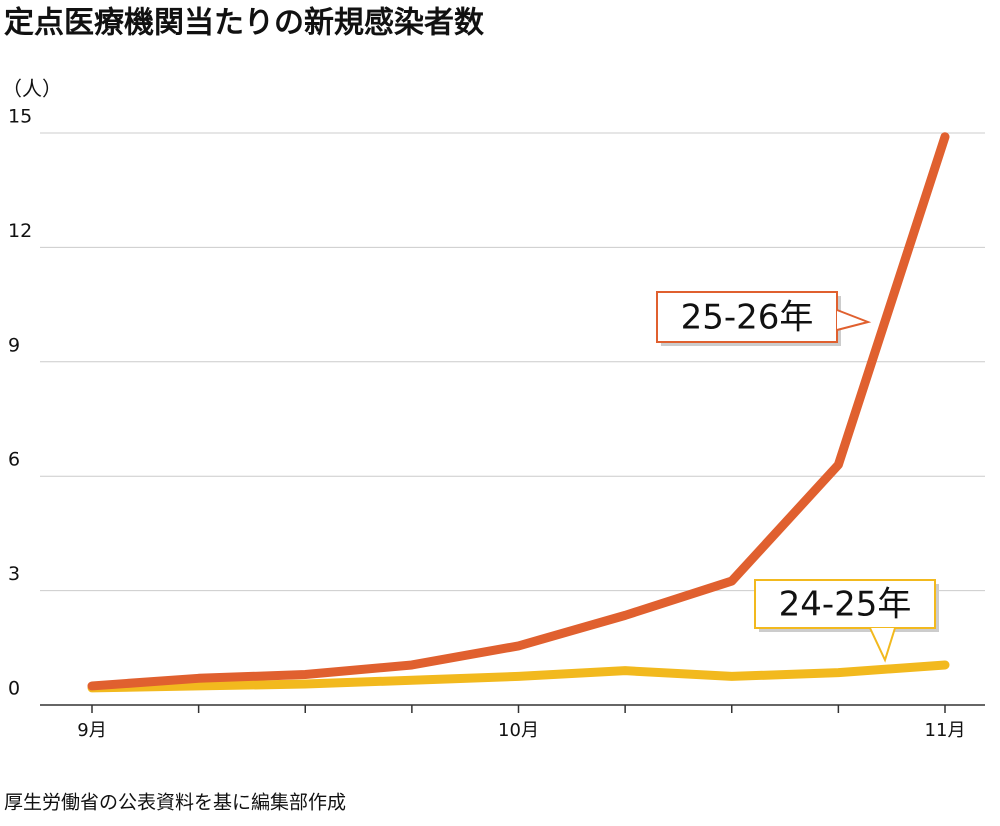 This screenshot has height=826, width=1000. I want to click on x-tick-label: 10月, so click(518, 730).